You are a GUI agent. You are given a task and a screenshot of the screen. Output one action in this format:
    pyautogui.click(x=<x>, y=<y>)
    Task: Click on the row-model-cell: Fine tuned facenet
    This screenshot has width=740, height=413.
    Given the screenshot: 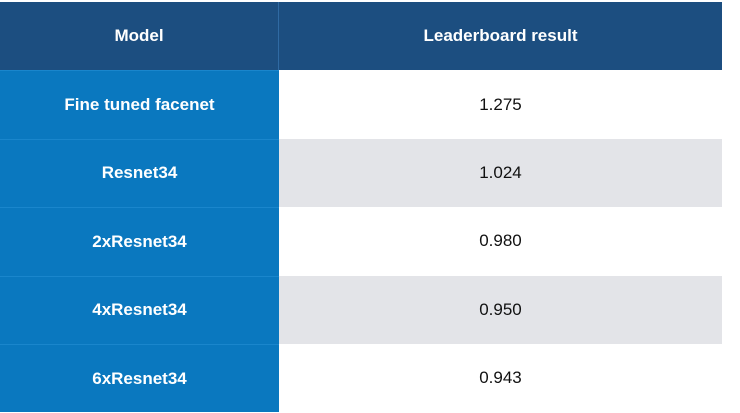 What is the action you would take?
    pyautogui.click(x=139, y=104)
    